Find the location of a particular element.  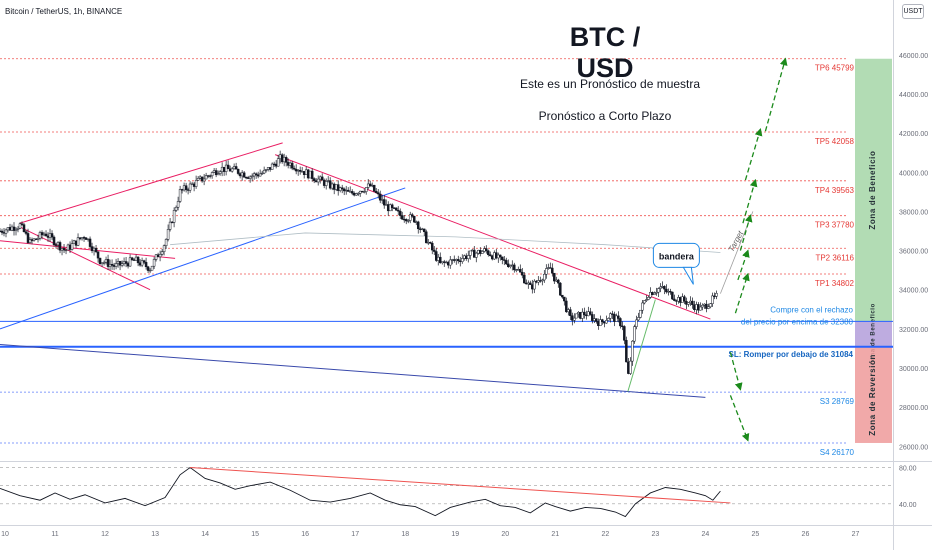

currency-button: USDT is located at coordinates (913, 11).